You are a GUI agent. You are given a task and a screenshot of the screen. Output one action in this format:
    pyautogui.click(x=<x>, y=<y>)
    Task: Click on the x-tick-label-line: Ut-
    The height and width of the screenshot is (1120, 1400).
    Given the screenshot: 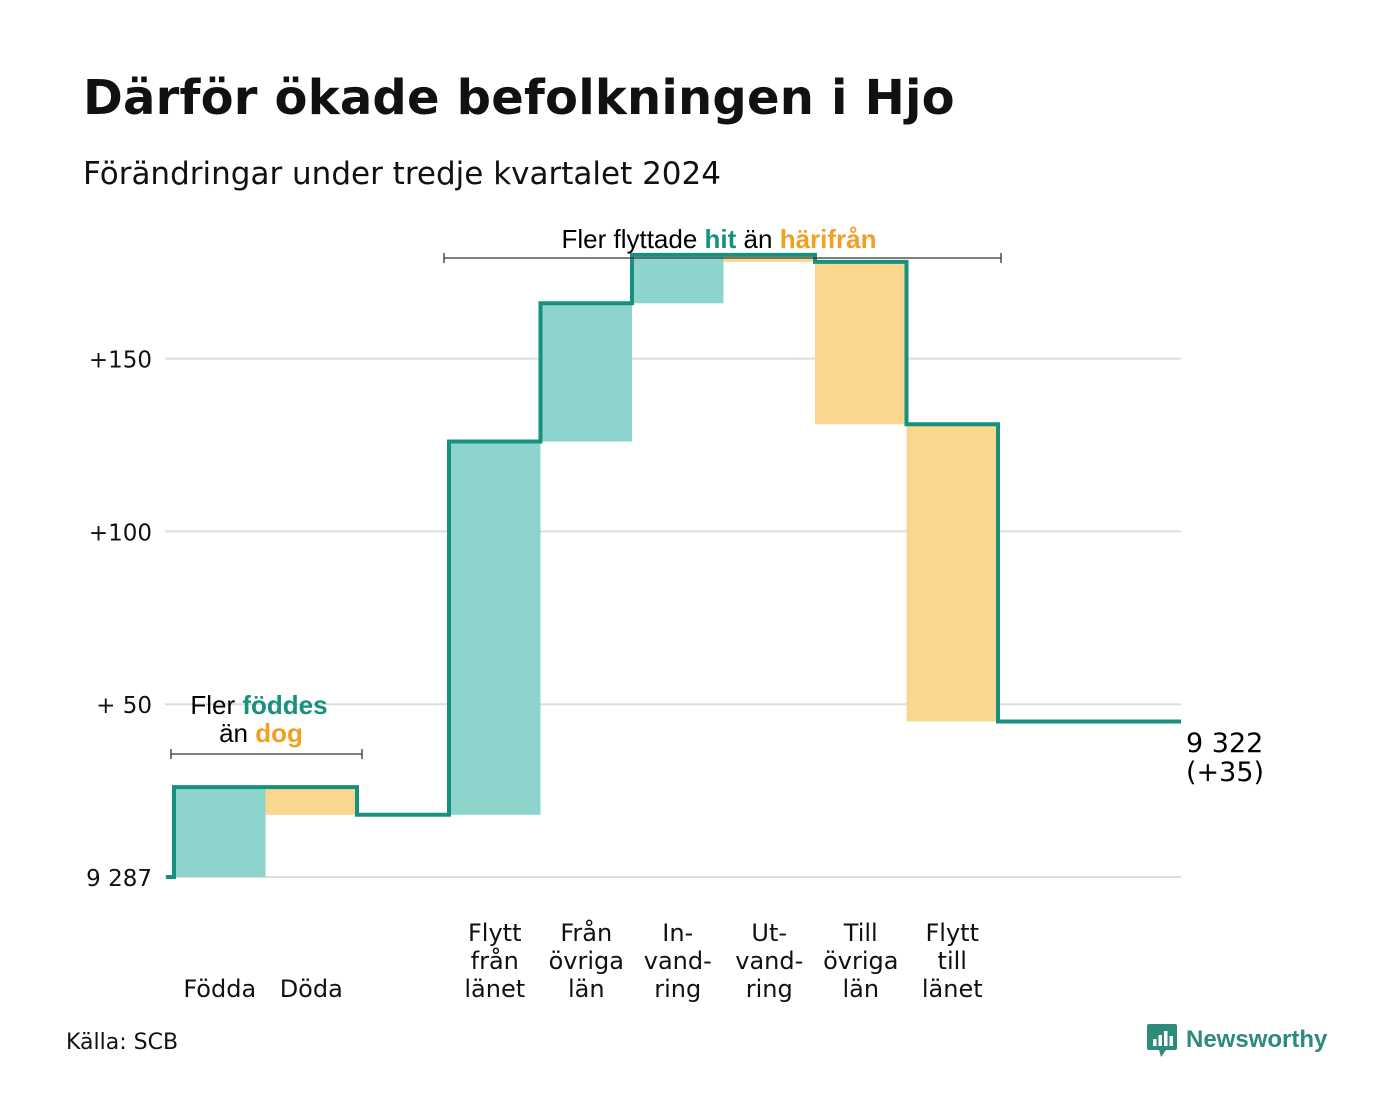 What is the action you would take?
    pyautogui.click(x=769, y=933)
    